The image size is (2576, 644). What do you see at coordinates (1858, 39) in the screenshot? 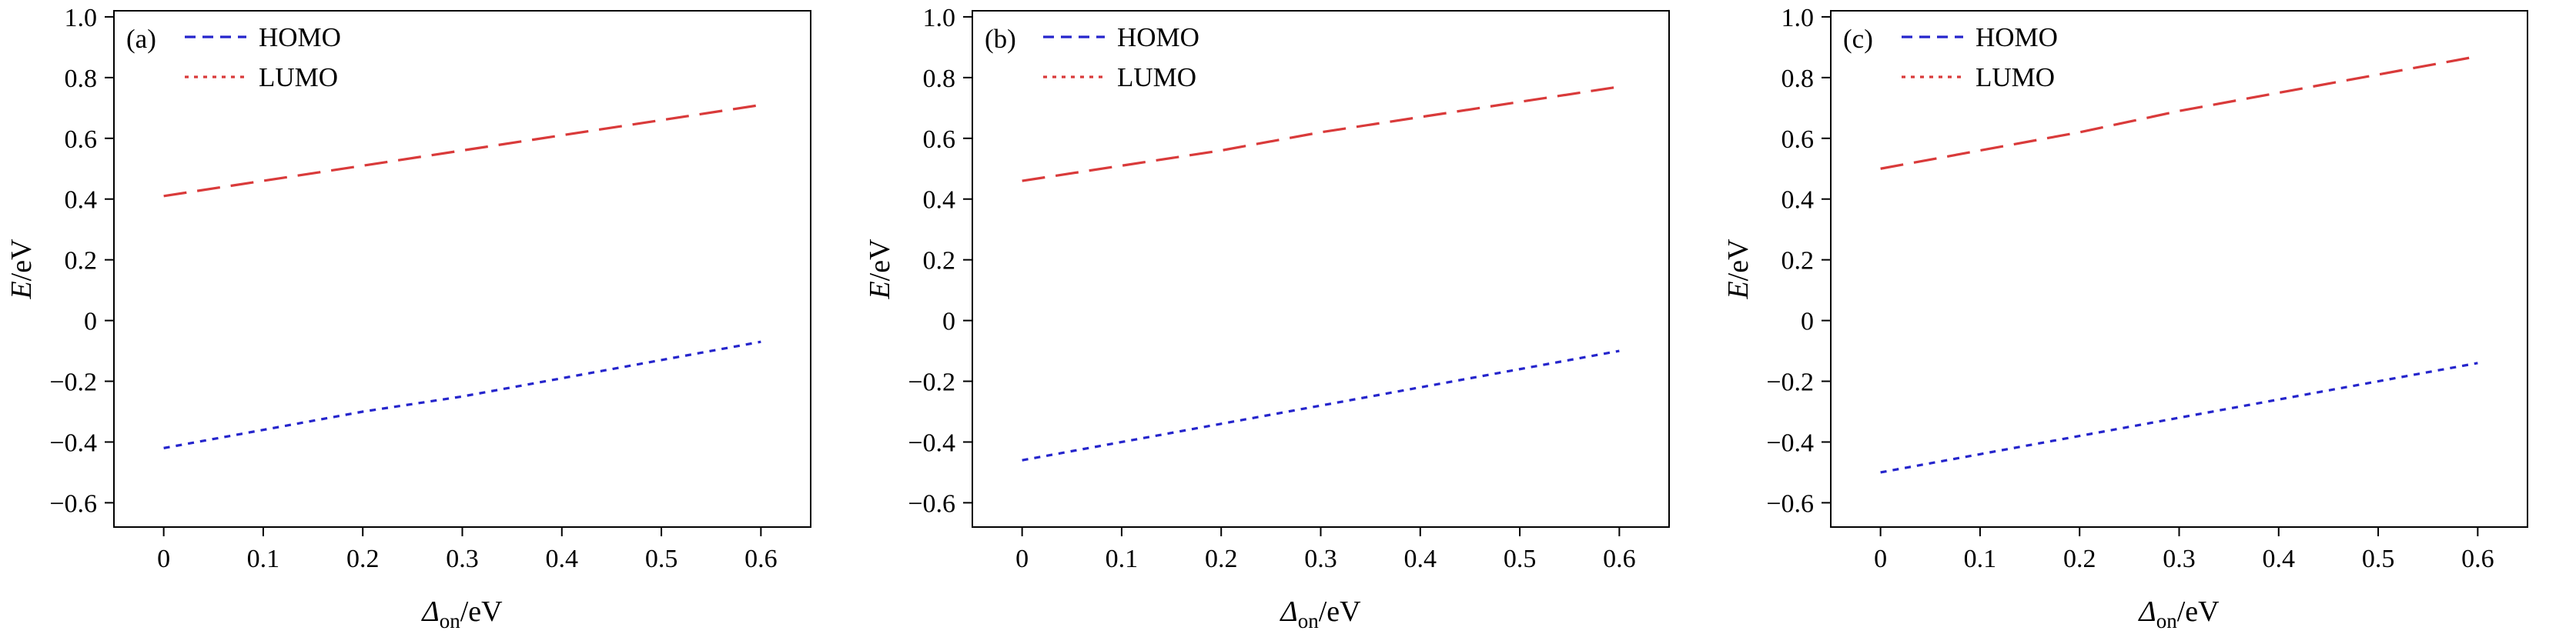
I see `panel-label: (c)` at bounding box center [1858, 39].